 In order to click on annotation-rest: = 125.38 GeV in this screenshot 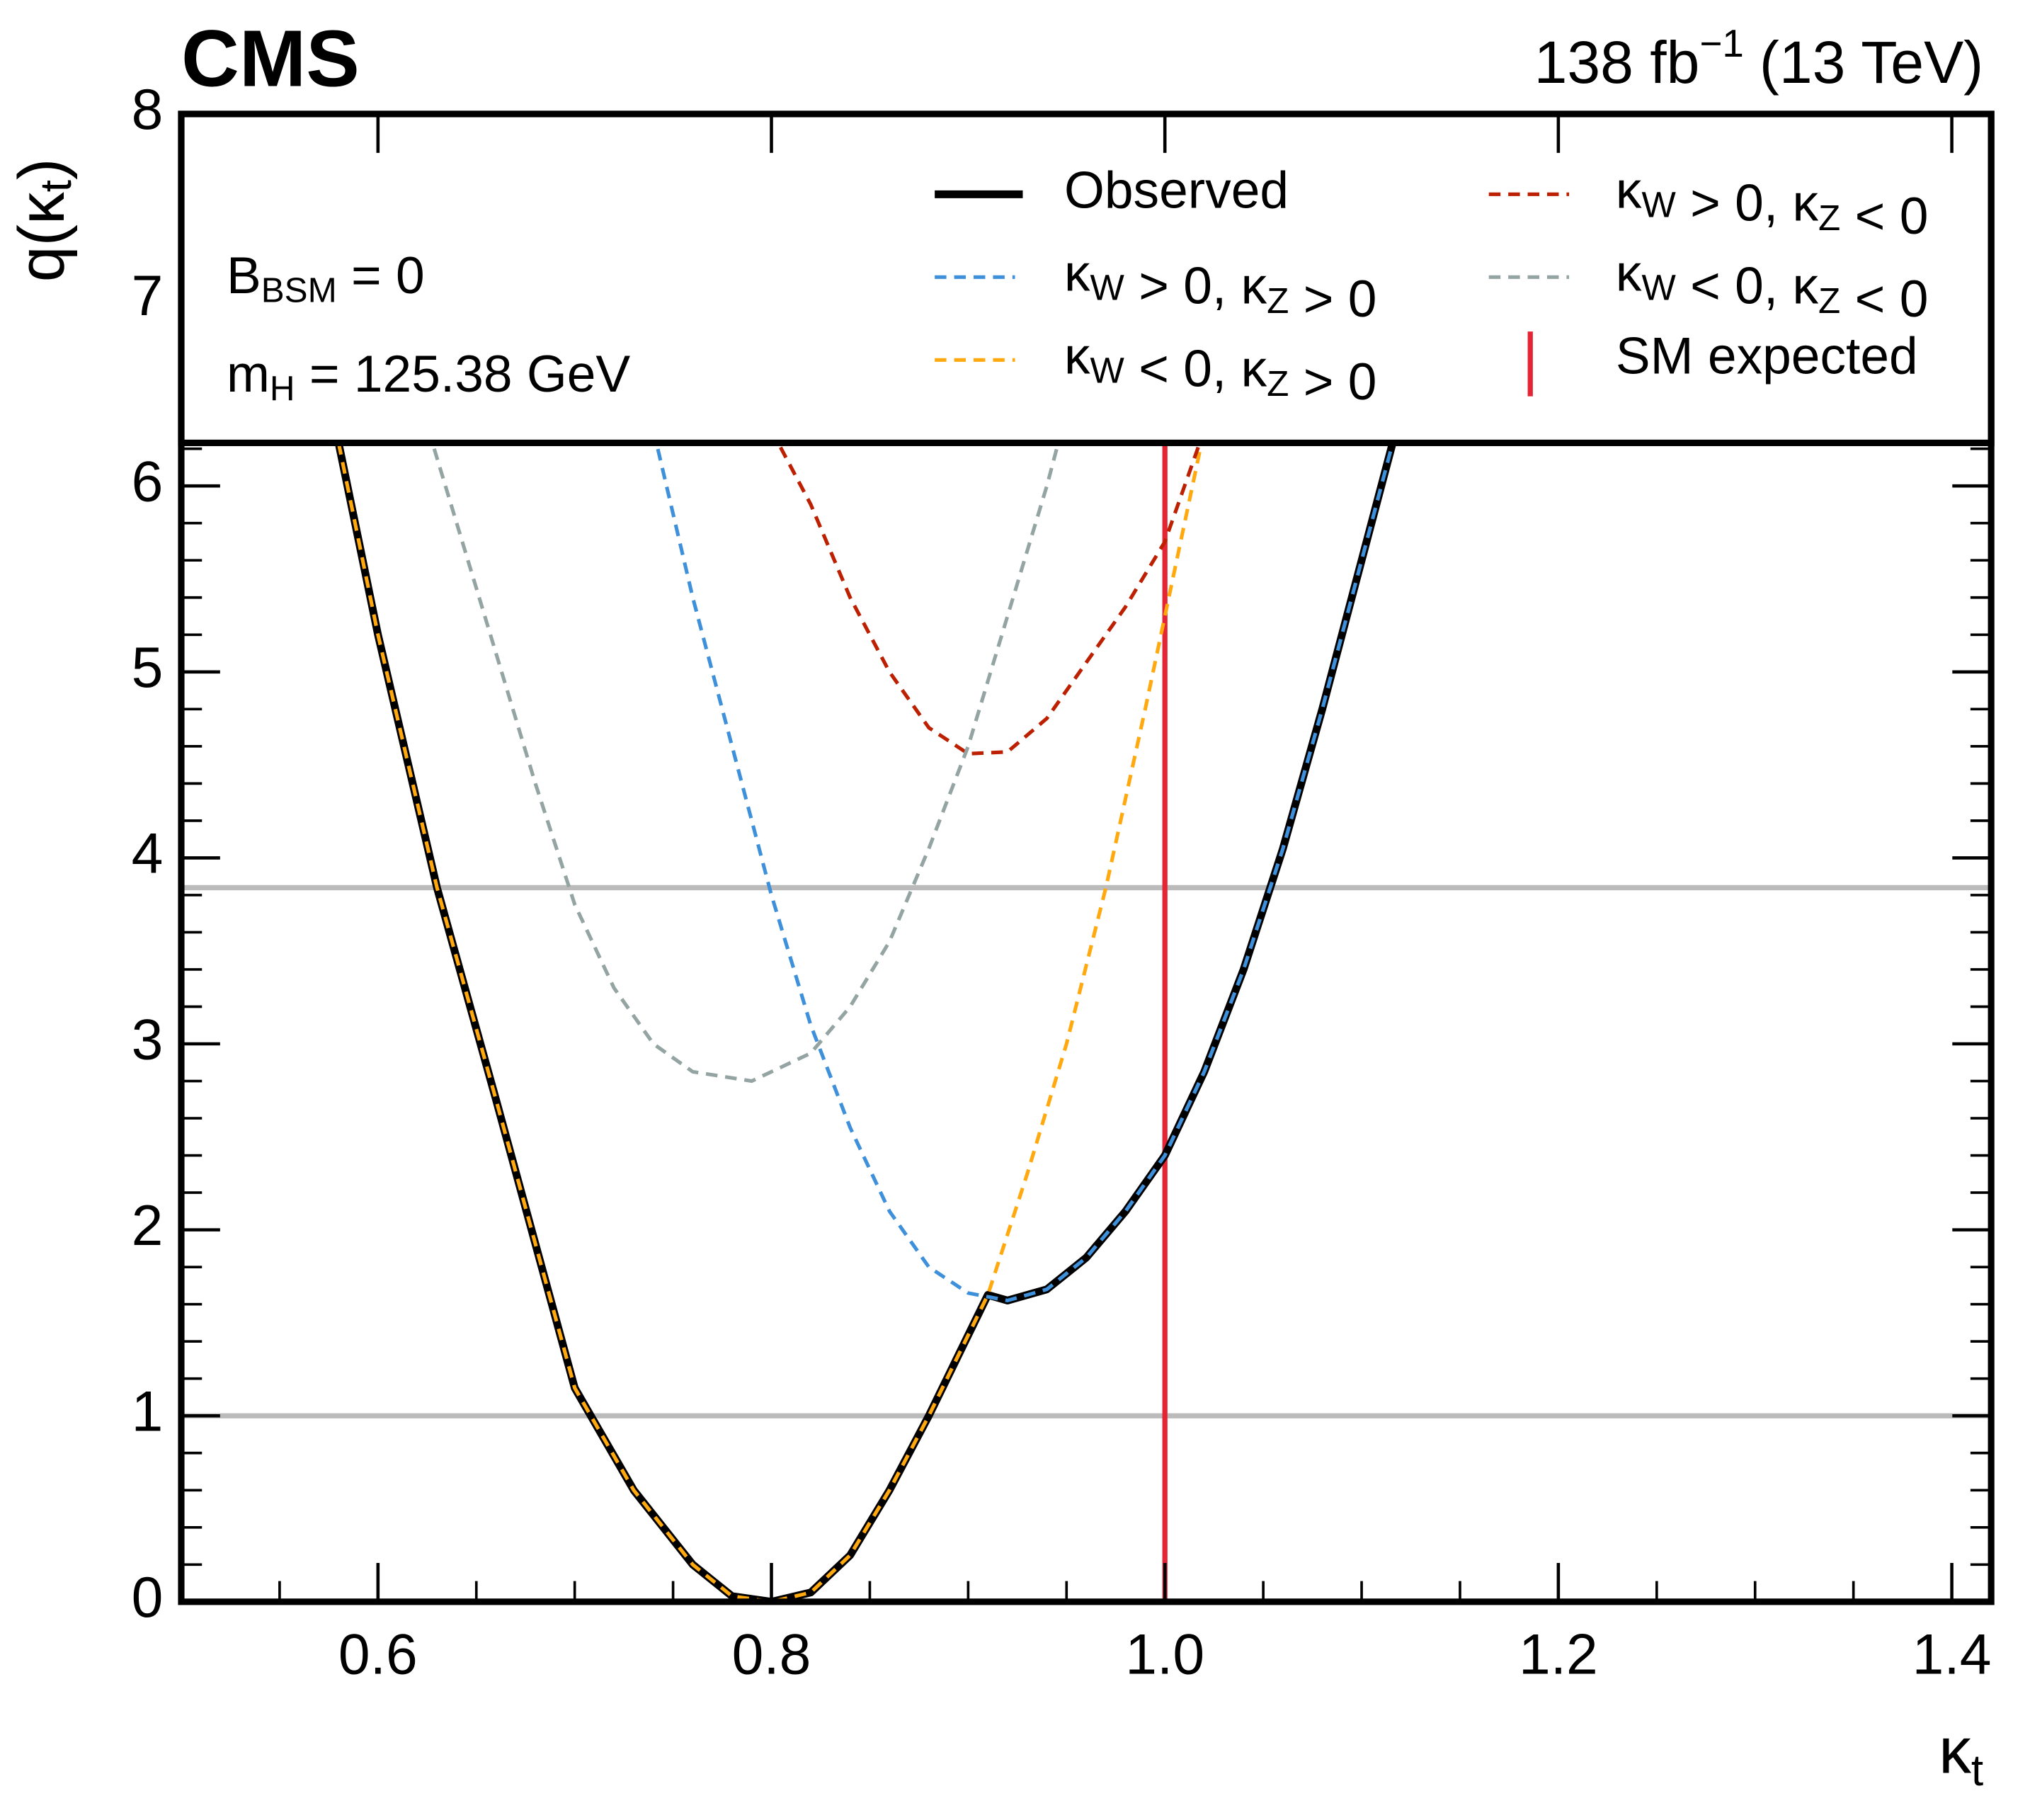, I will do `click(463, 375)`.